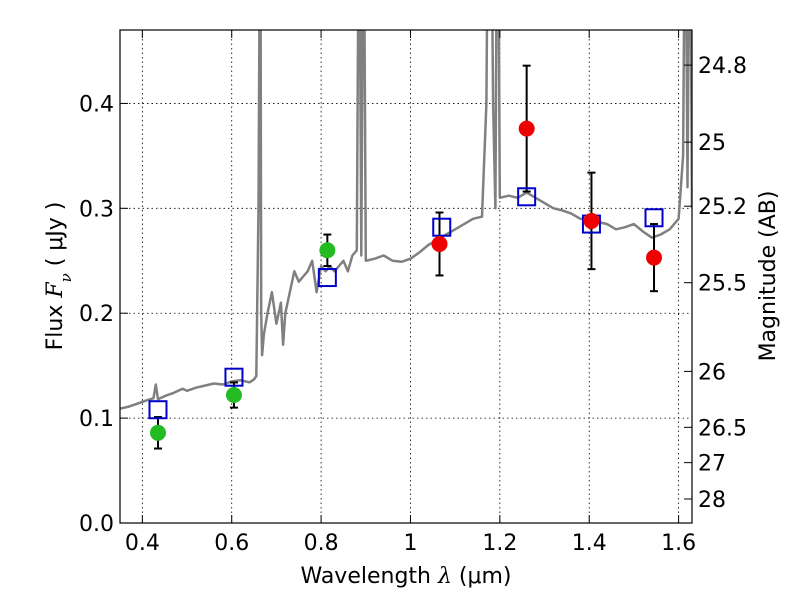 This screenshot has width=800, height=600. What do you see at coordinates (589, 543) in the screenshot?
I see `x-tick-label: 1.4` at bounding box center [589, 543].